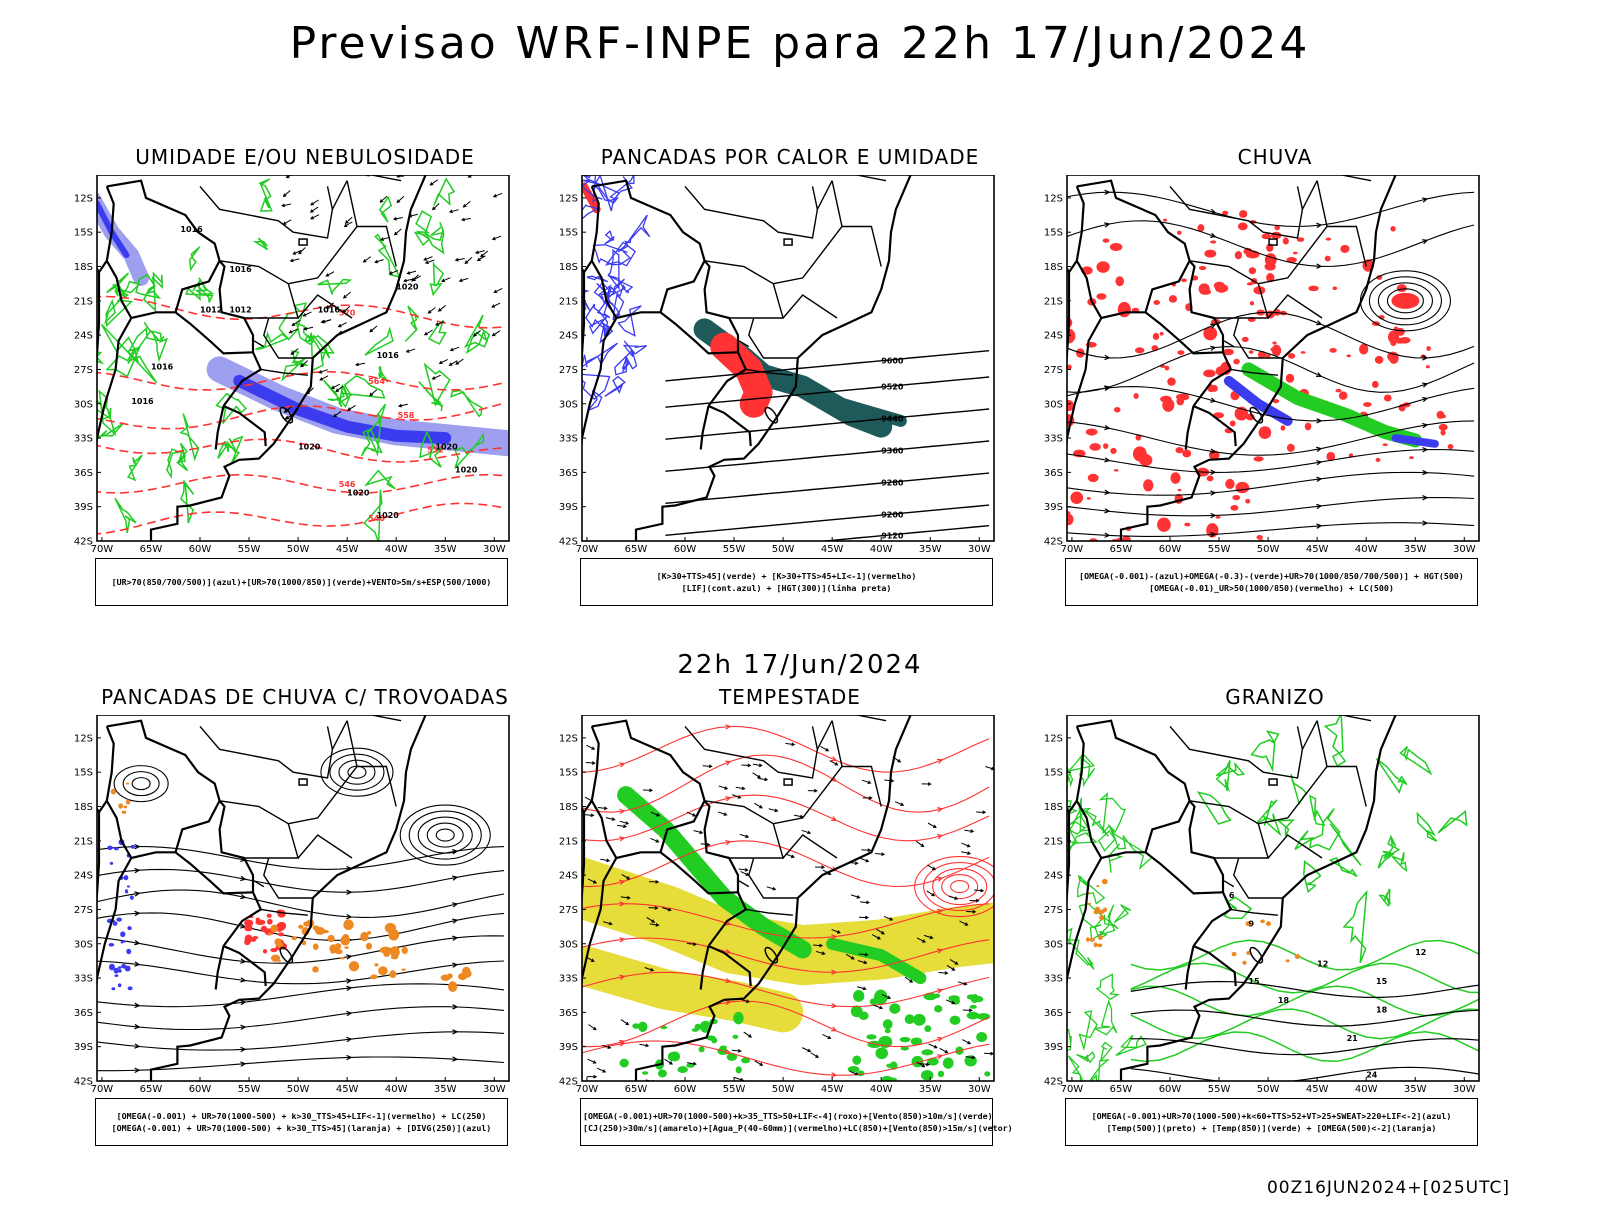  Describe the element at coordinates (1053, 944) in the screenshot. I see `lat-label: 30S` at that location.